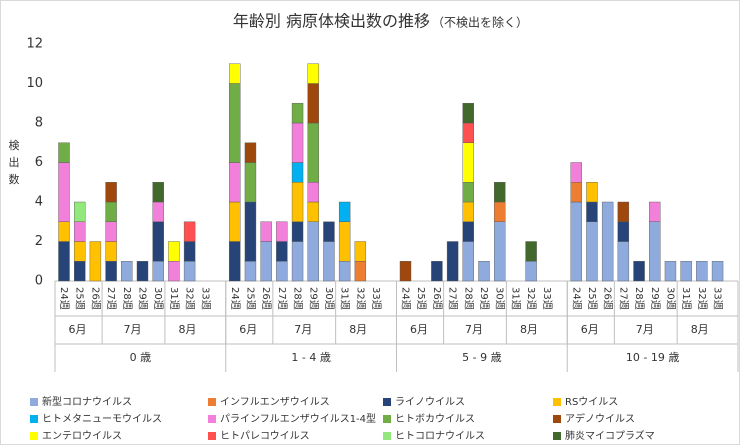 This screenshot has height=445, width=740. What do you see at coordinates (360, 298) in the screenshot?
I see `x-tick-label: 32週` at bounding box center [360, 298].